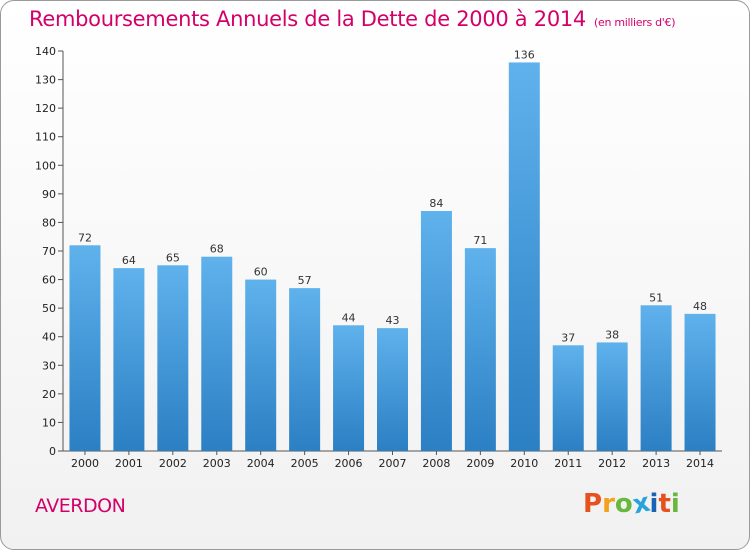  I want to click on logo-letter: r, so click(608, 504).